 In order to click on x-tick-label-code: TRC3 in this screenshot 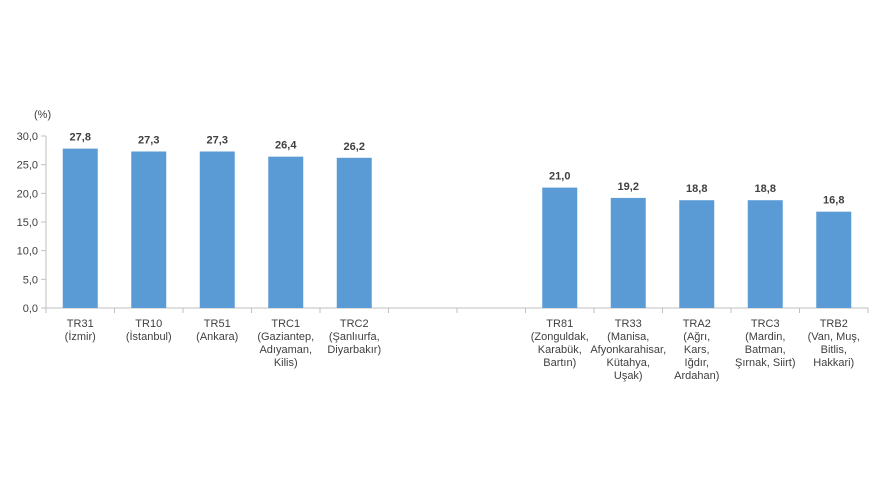, I will do `click(765, 324)`.